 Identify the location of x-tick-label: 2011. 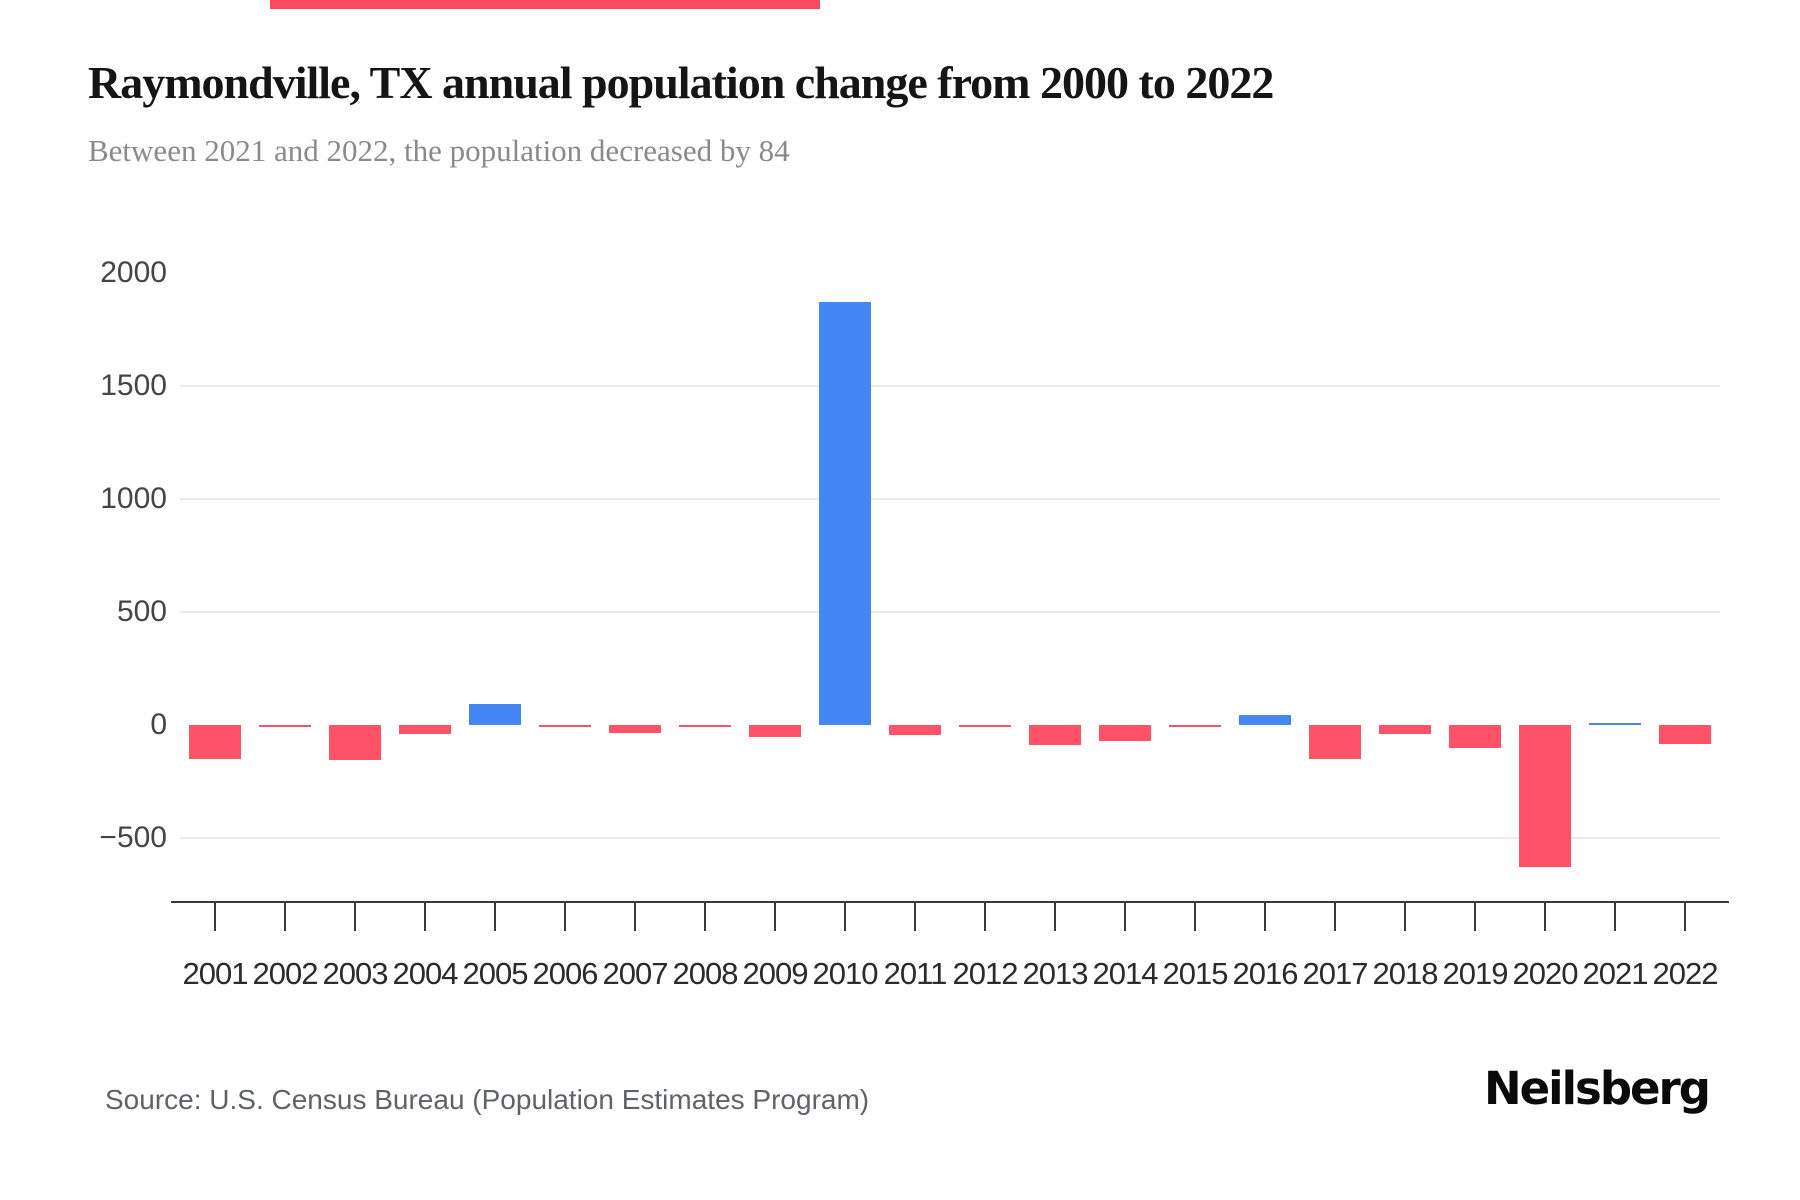
(915, 973).